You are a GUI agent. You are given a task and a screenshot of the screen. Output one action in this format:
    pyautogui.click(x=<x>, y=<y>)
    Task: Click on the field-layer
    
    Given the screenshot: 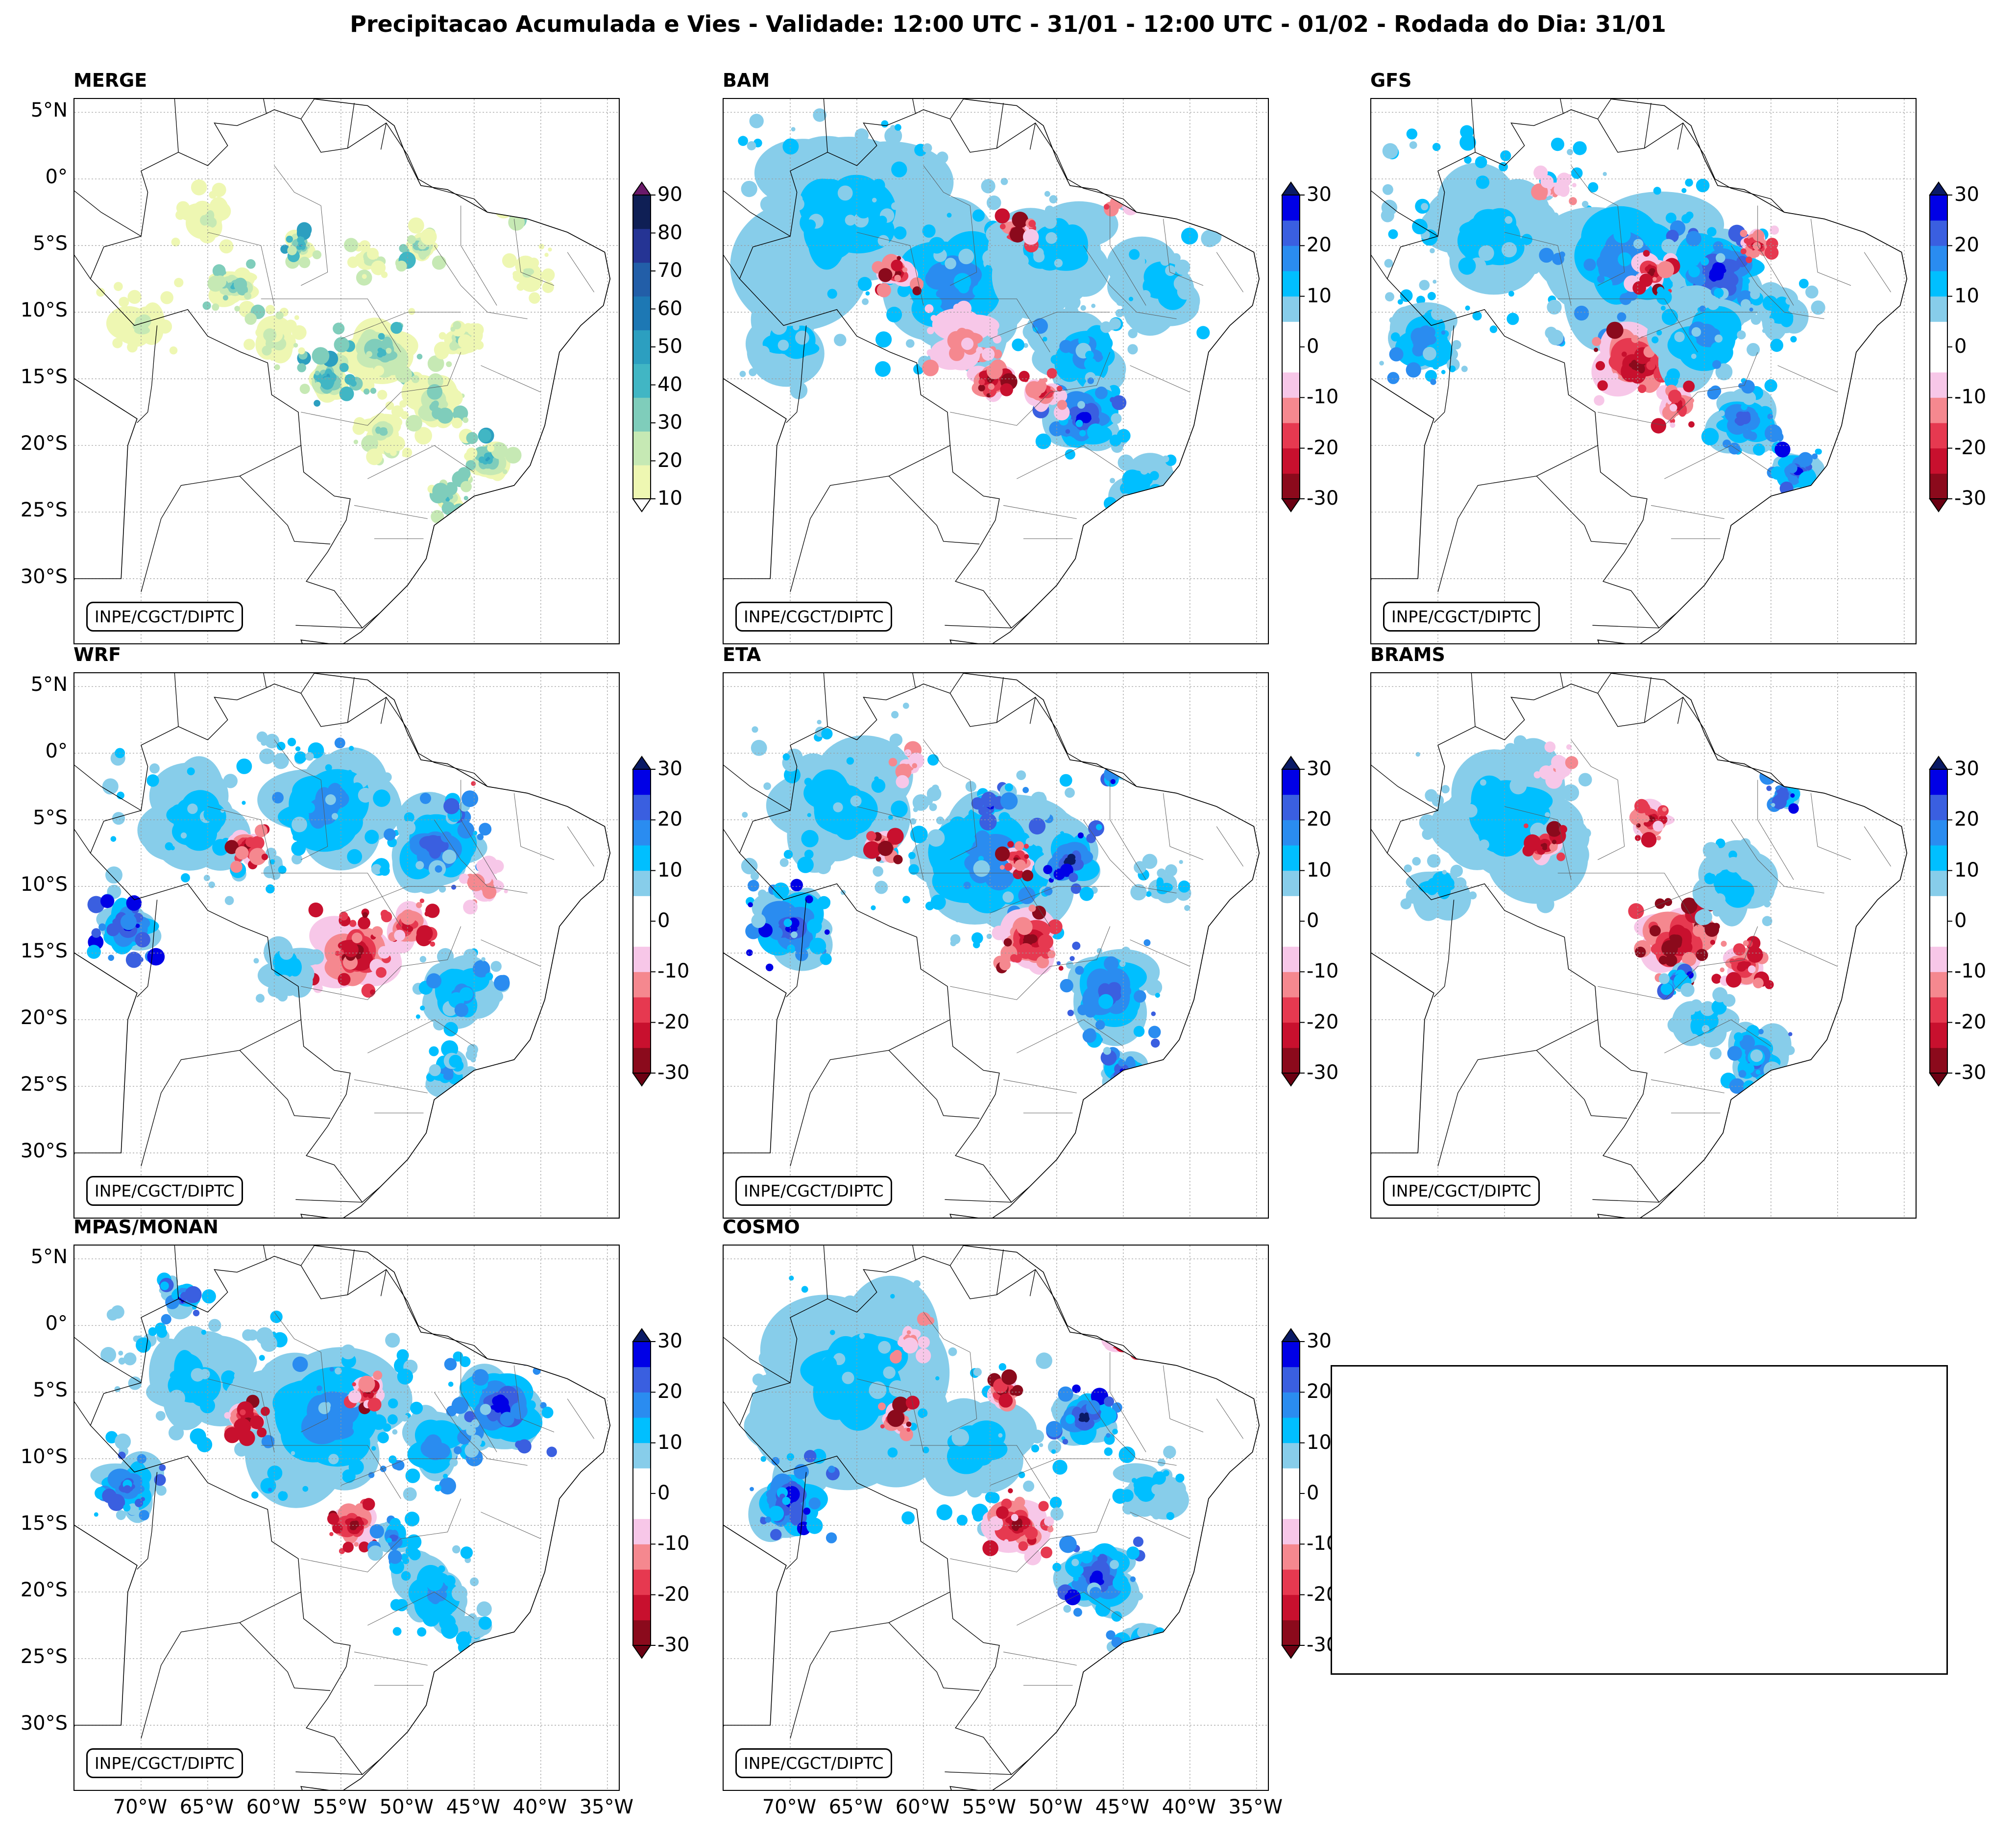 What is the action you would take?
    pyautogui.click(x=966, y=1475)
    